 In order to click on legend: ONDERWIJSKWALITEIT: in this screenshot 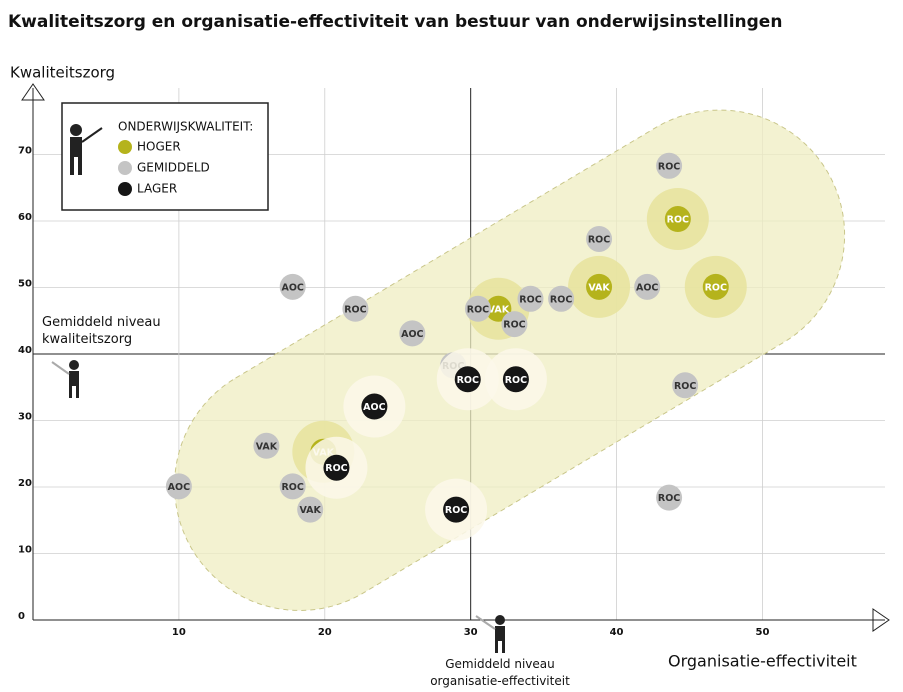, I will do `click(165, 156)`.